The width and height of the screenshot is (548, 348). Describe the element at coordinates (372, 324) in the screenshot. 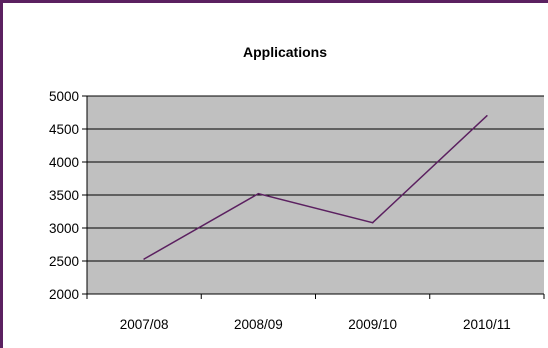

I see `x-tick-label-2009/10: 2009/10` at that location.